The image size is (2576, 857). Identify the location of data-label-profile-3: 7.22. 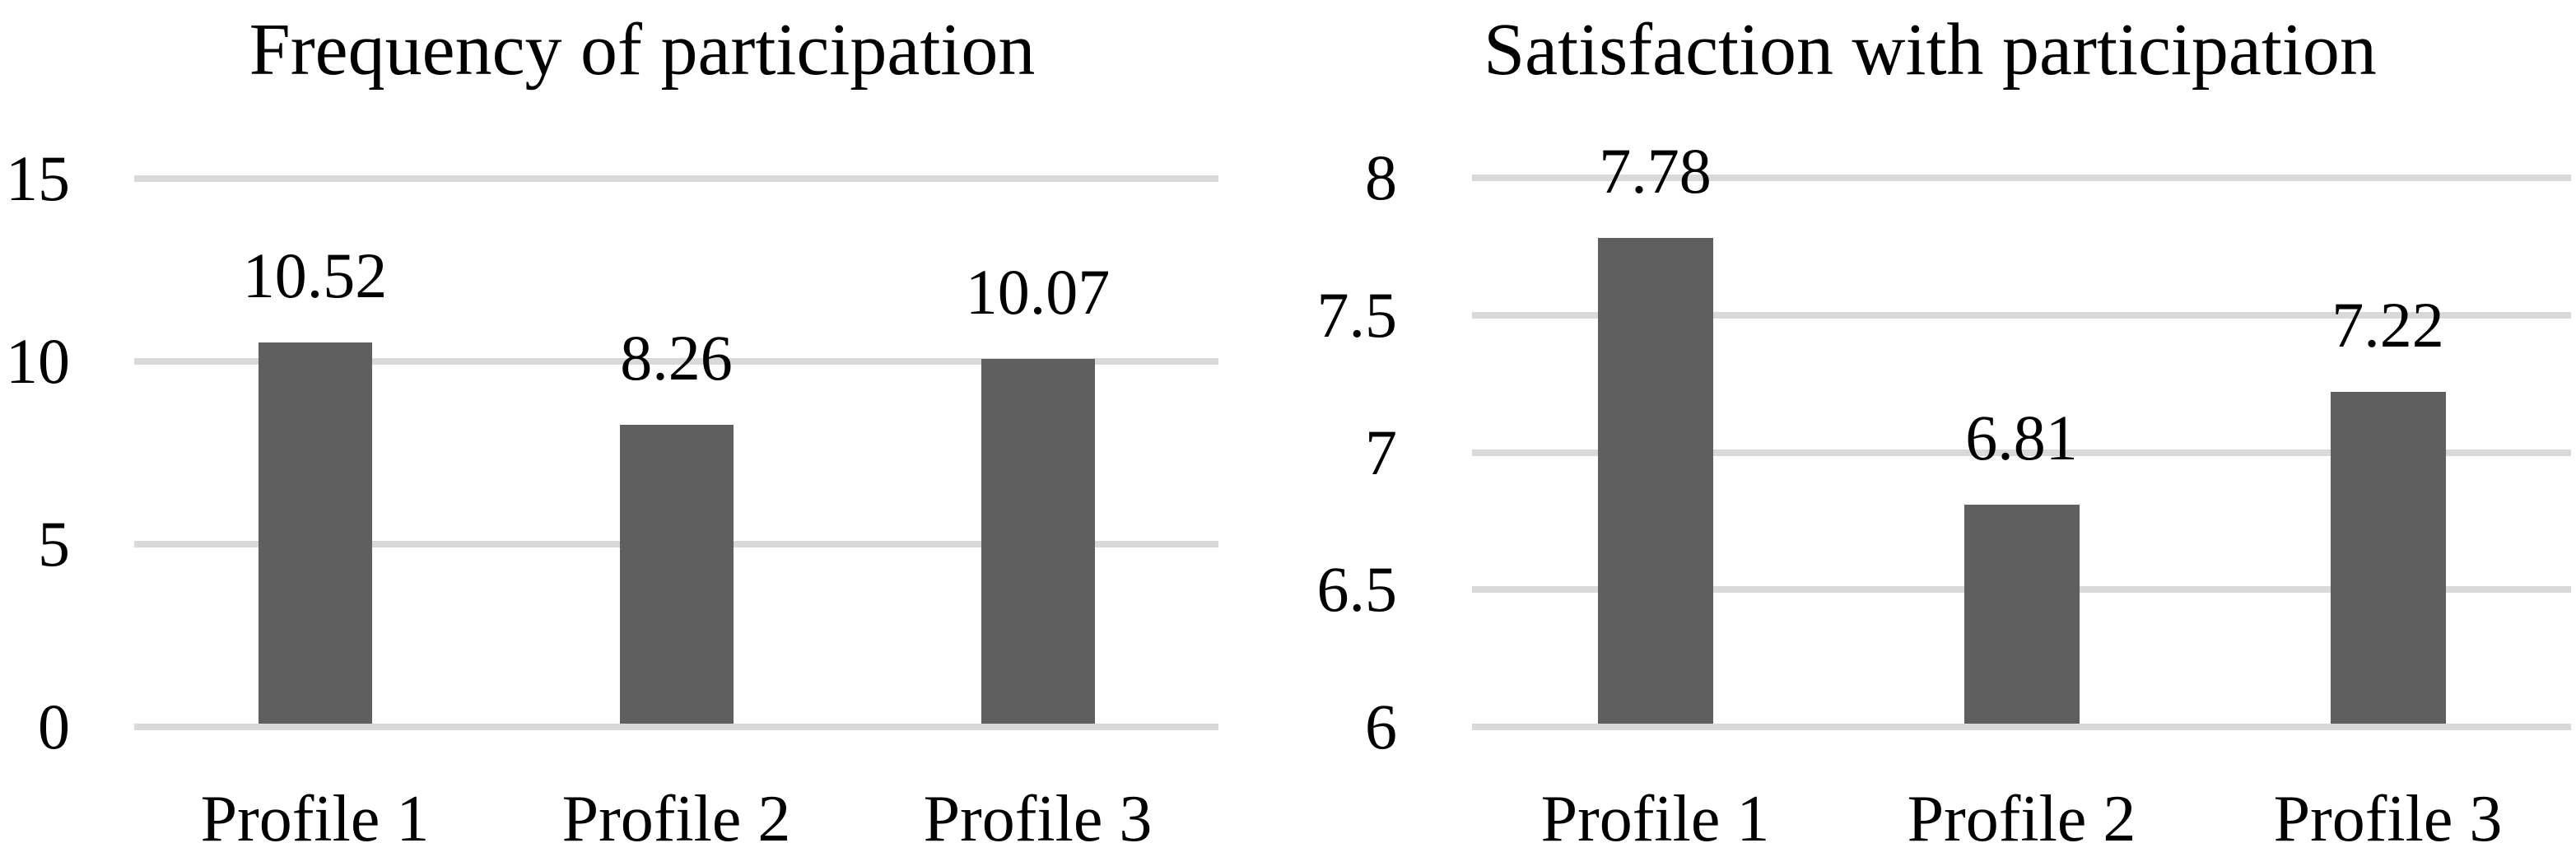
(2387, 325).